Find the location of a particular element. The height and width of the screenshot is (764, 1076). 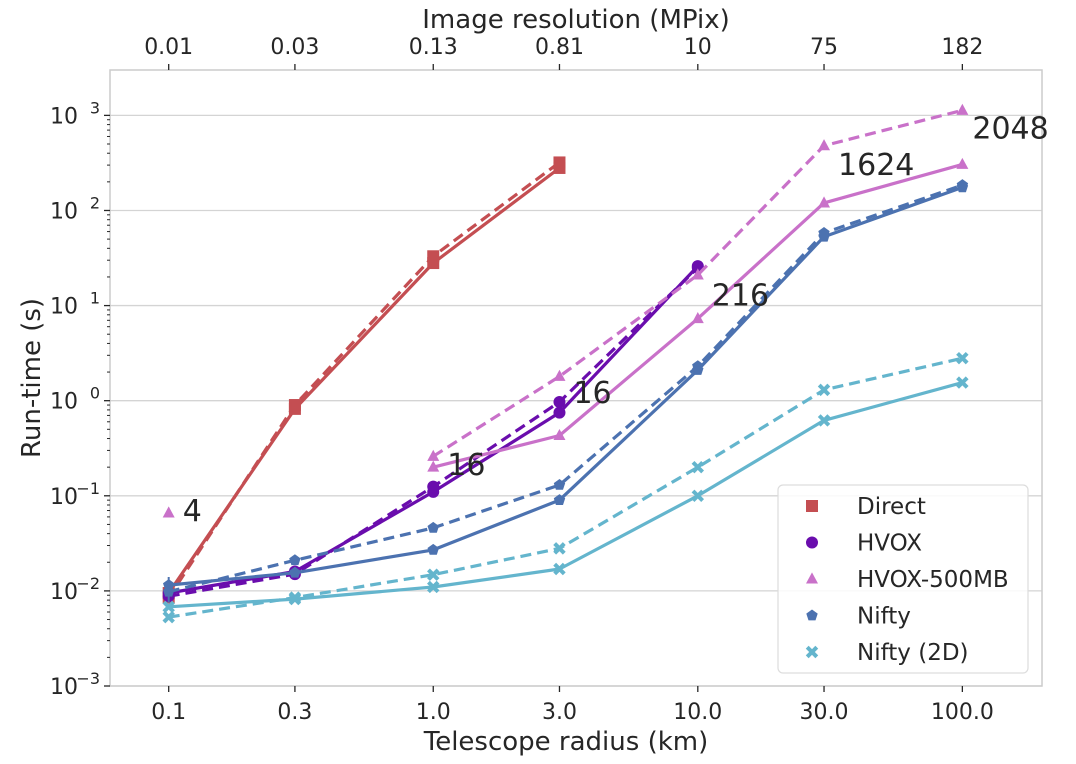

top-tick-label: 0.03 is located at coordinates (294, 47).